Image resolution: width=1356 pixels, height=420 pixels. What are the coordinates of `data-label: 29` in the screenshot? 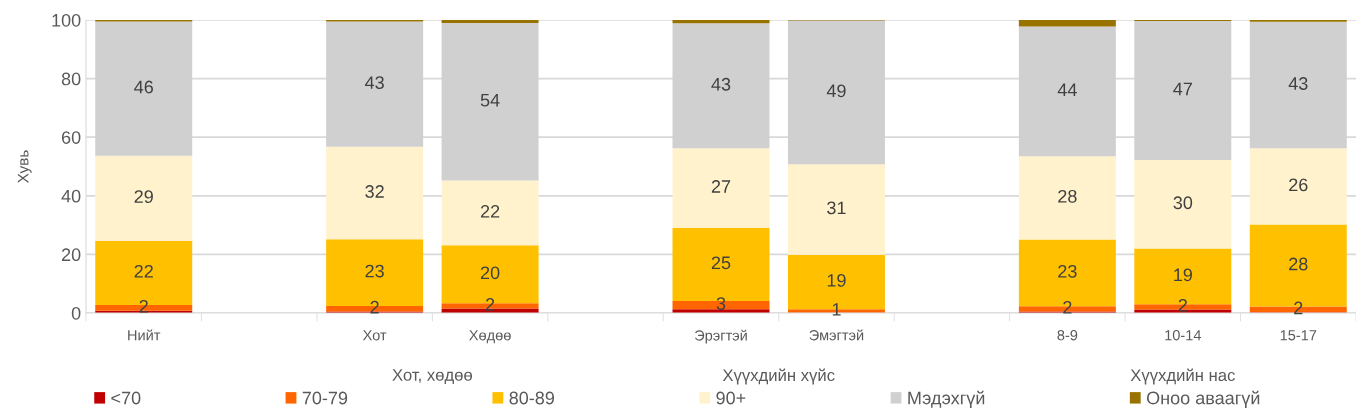 It's located at (143, 196).